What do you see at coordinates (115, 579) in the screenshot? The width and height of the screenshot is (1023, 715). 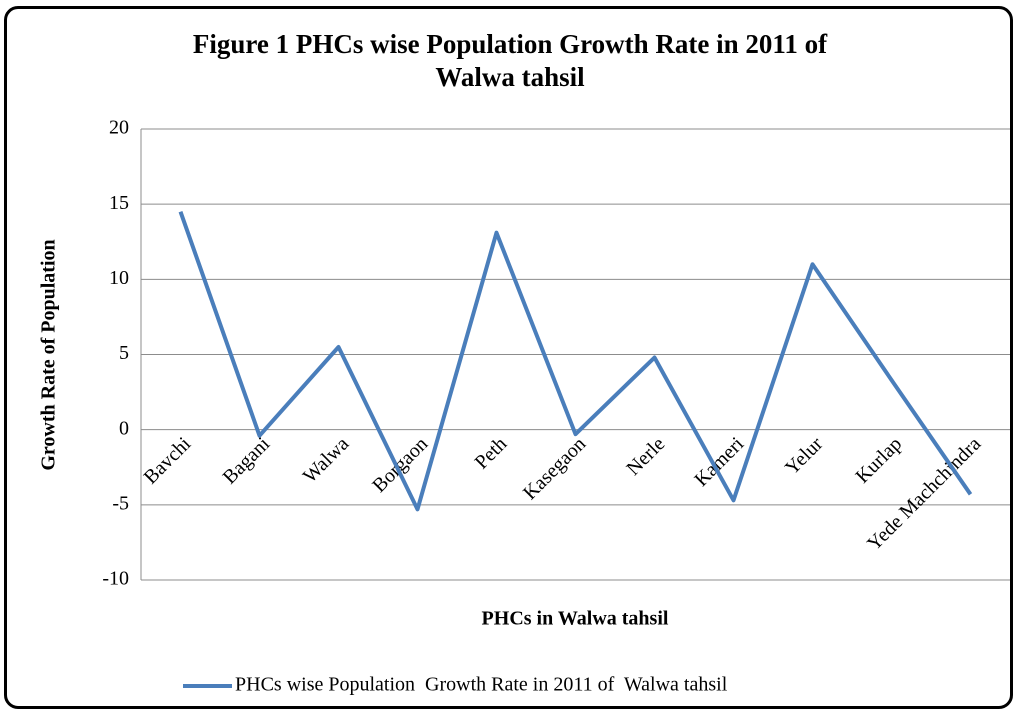 I see `y-tick-label: -10` at bounding box center [115, 579].